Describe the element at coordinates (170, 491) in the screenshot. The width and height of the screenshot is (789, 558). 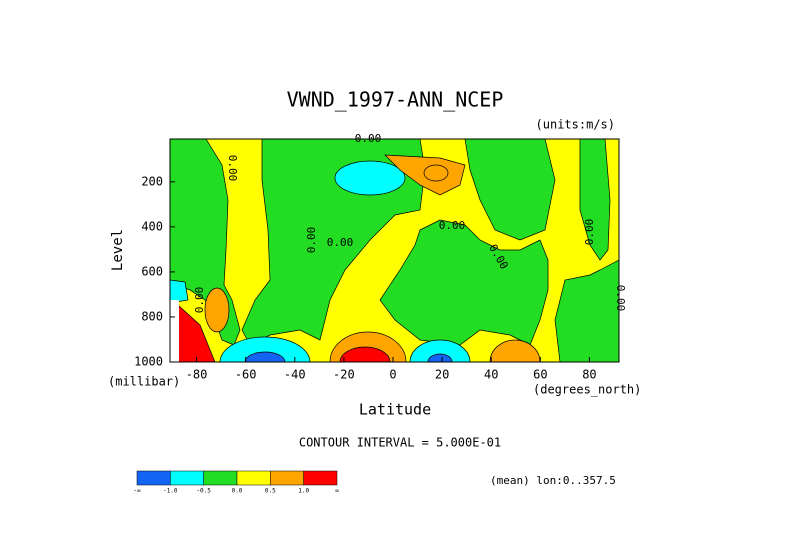
I see `colorbar-label: -1.0` at that location.